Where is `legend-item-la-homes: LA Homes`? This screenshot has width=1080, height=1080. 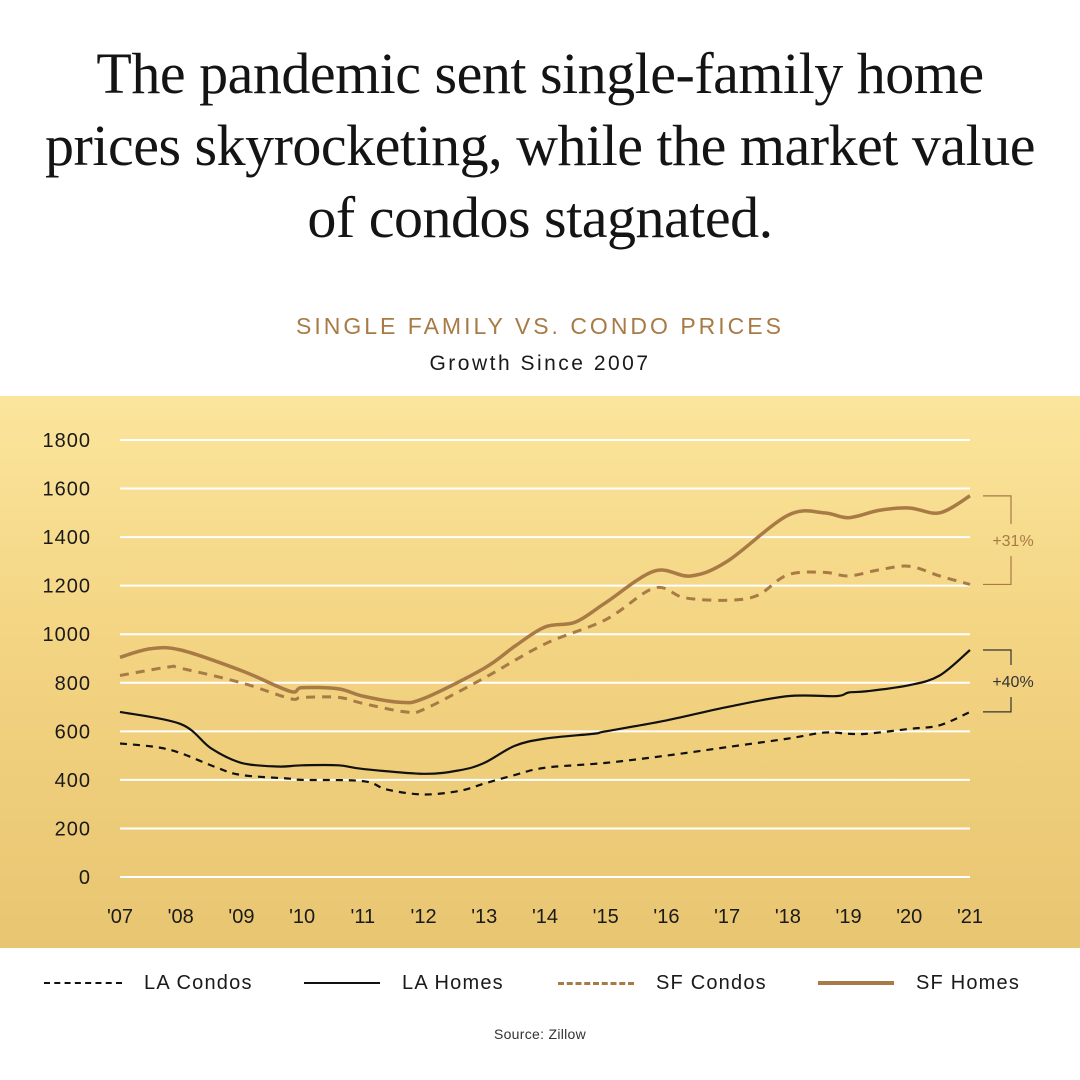
legend-item-la-homes: LA Homes is located at coordinates (404, 983).